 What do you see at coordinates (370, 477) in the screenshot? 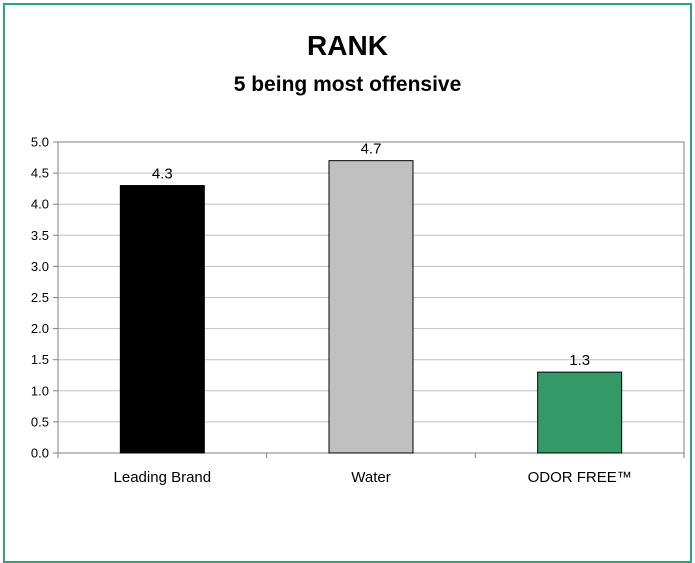
I see `x-category-label: Water` at bounding box center [370, 477].